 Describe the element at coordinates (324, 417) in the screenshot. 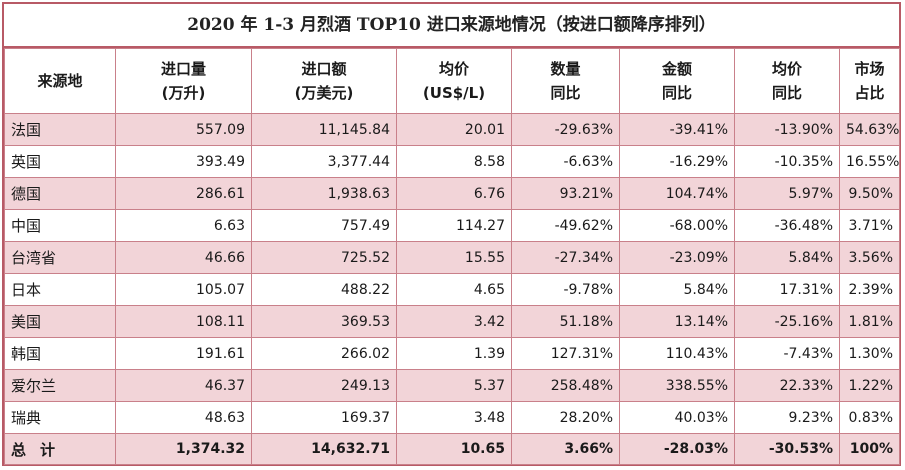

I see `value-cell: 169.37` at that location.